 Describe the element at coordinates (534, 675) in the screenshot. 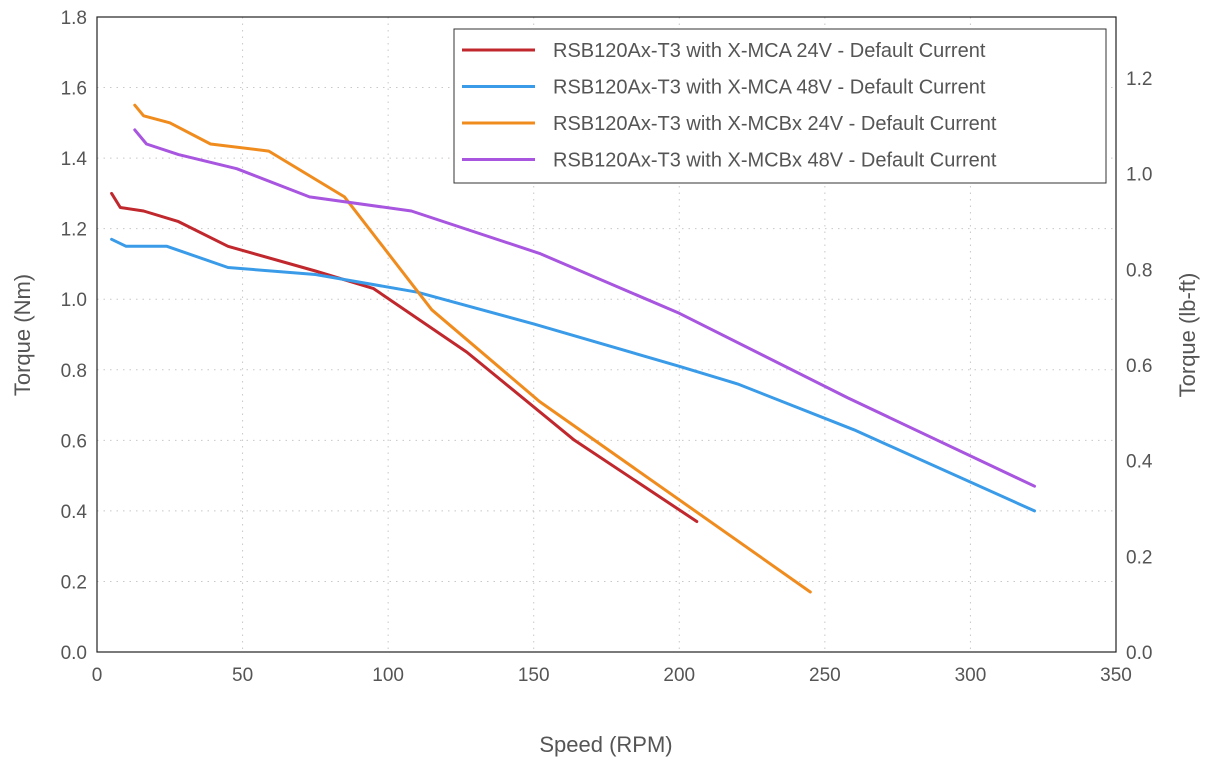

I see `x-tick-label: 150` at that location.